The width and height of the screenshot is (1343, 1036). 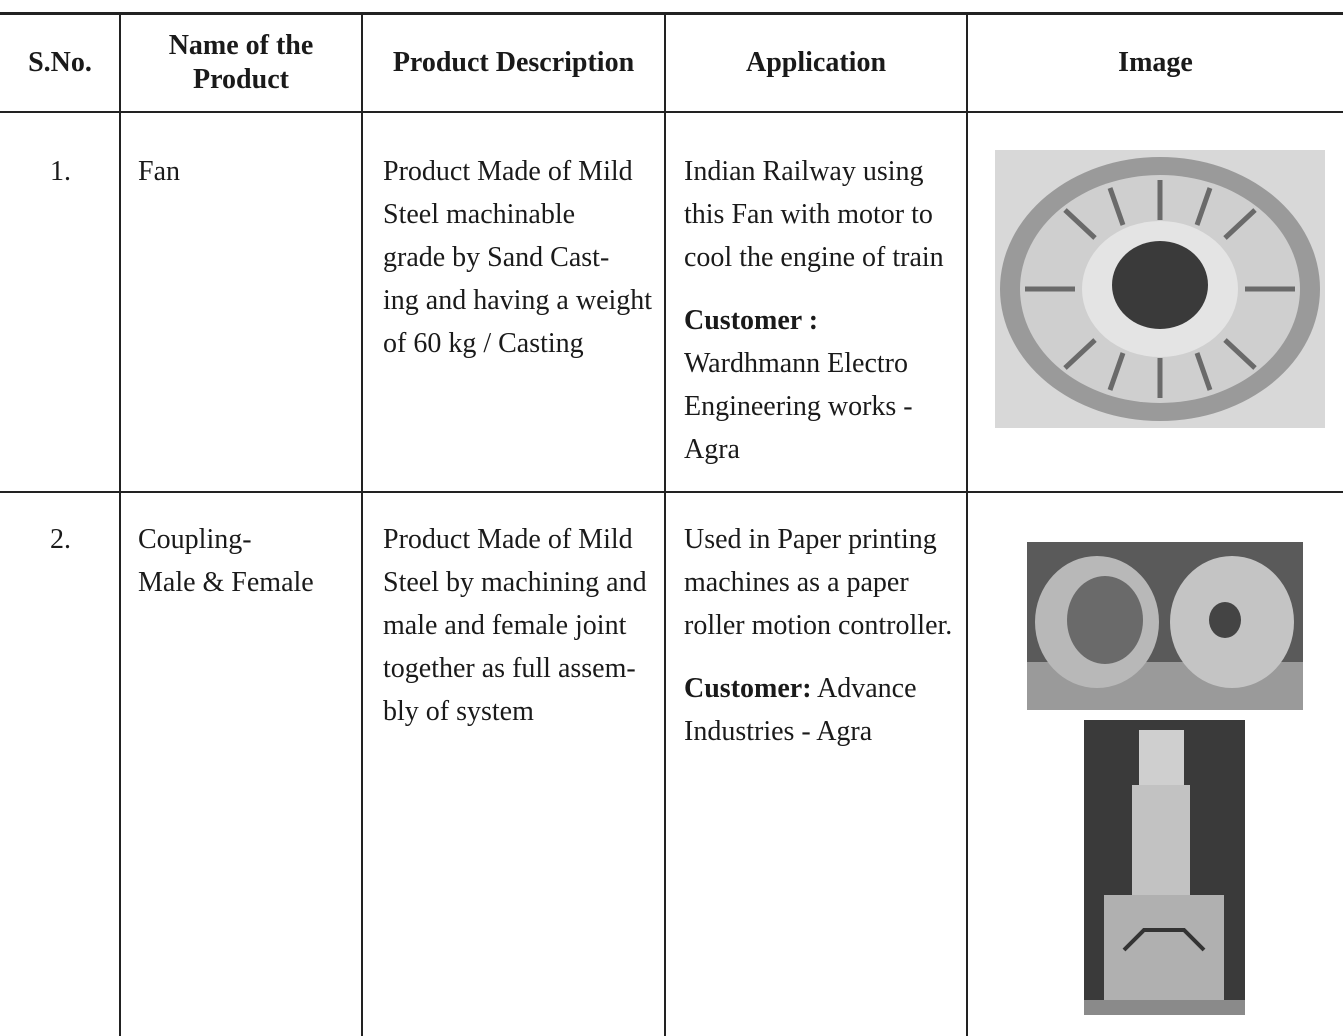 I want to click on text-line: Indian Railway using, so click(x=804, y=171).